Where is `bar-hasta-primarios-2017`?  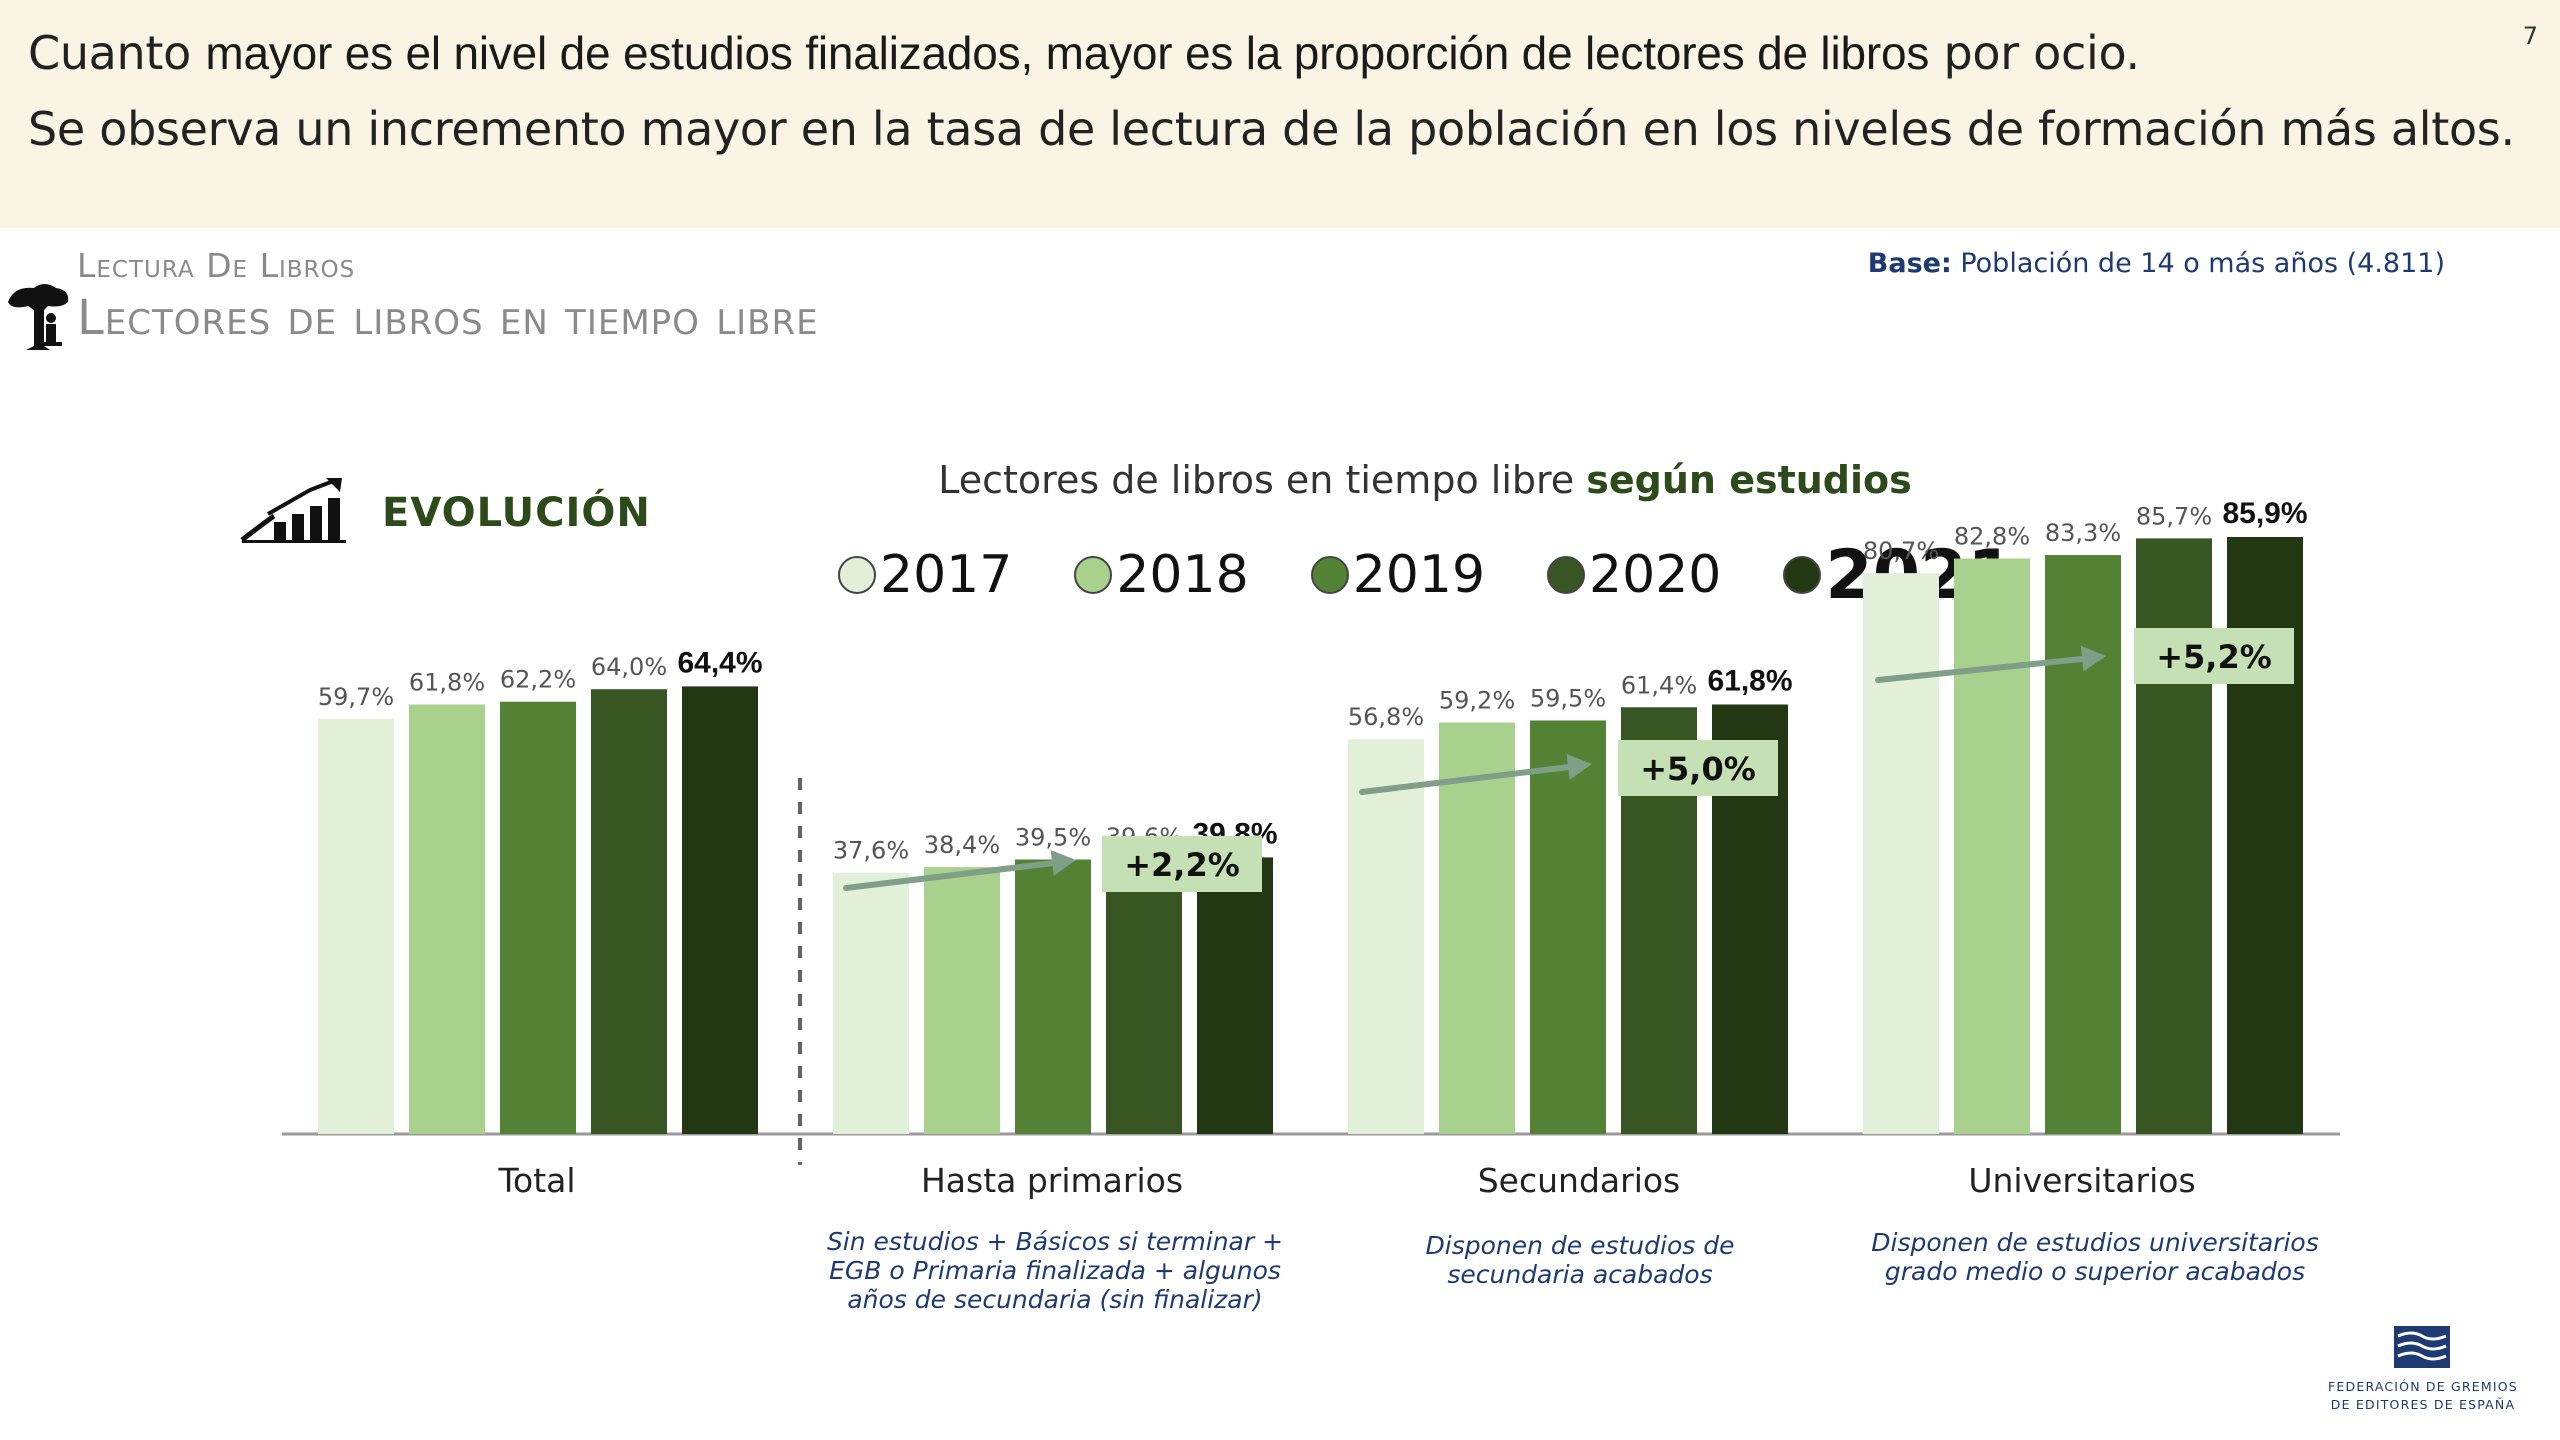 bar-hasta-primarios-2017 is located at coordinates (871, 1003).